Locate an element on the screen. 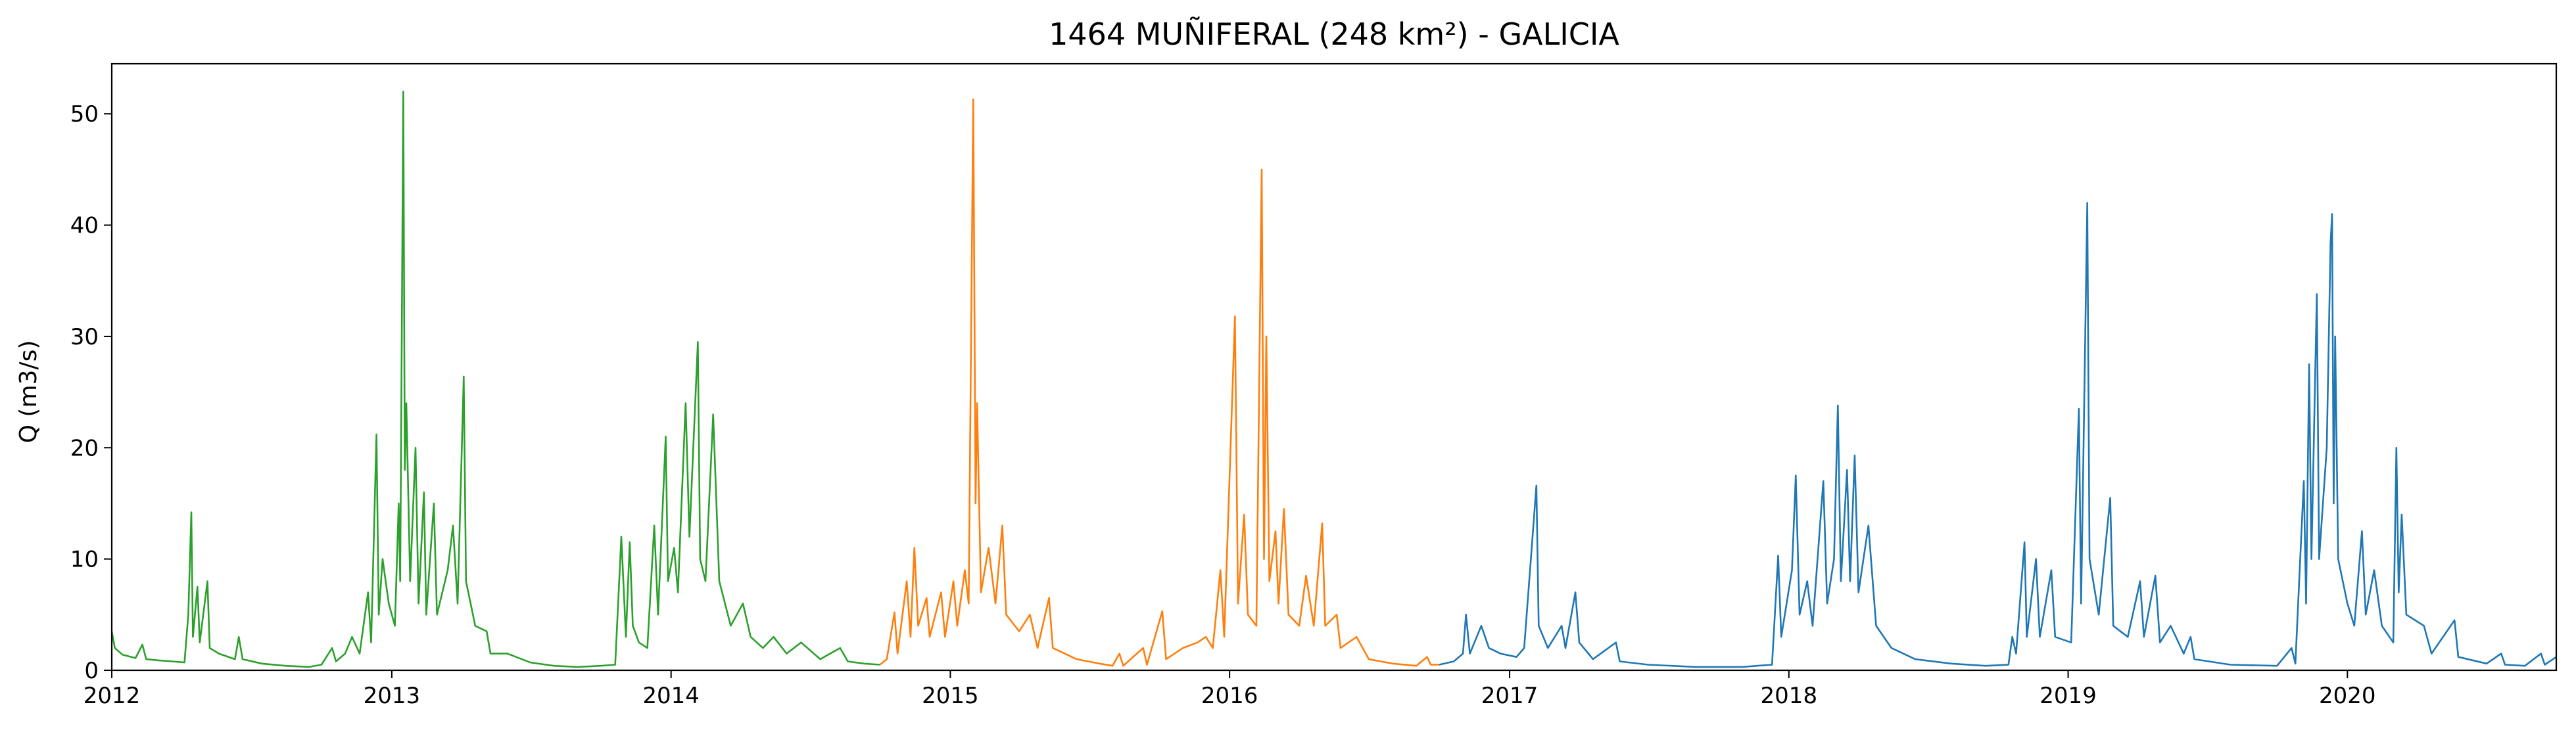 This screenshot has width=2576, height=736. x-tick-label: 2013 is located at coordinates (393, 696).